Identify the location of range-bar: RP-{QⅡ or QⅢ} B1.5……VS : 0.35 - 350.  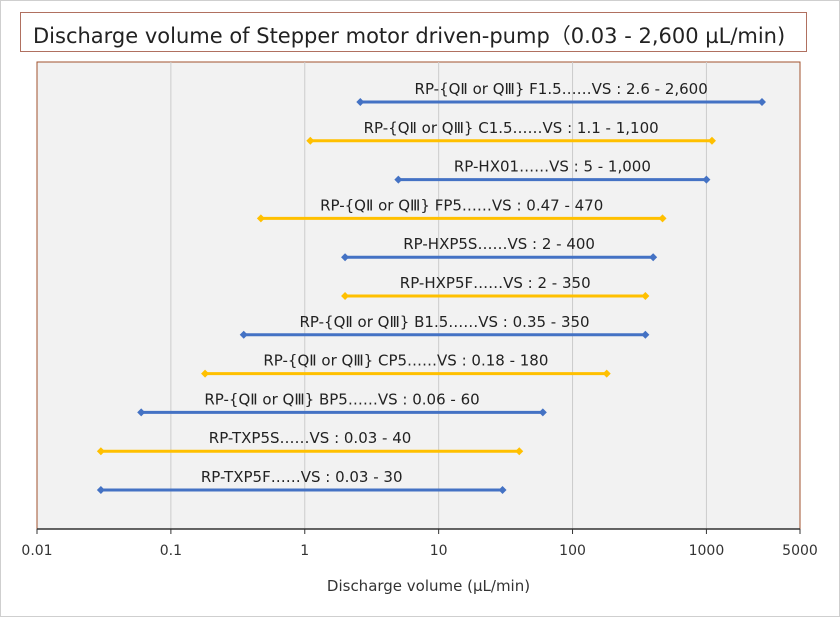
(444, 326).